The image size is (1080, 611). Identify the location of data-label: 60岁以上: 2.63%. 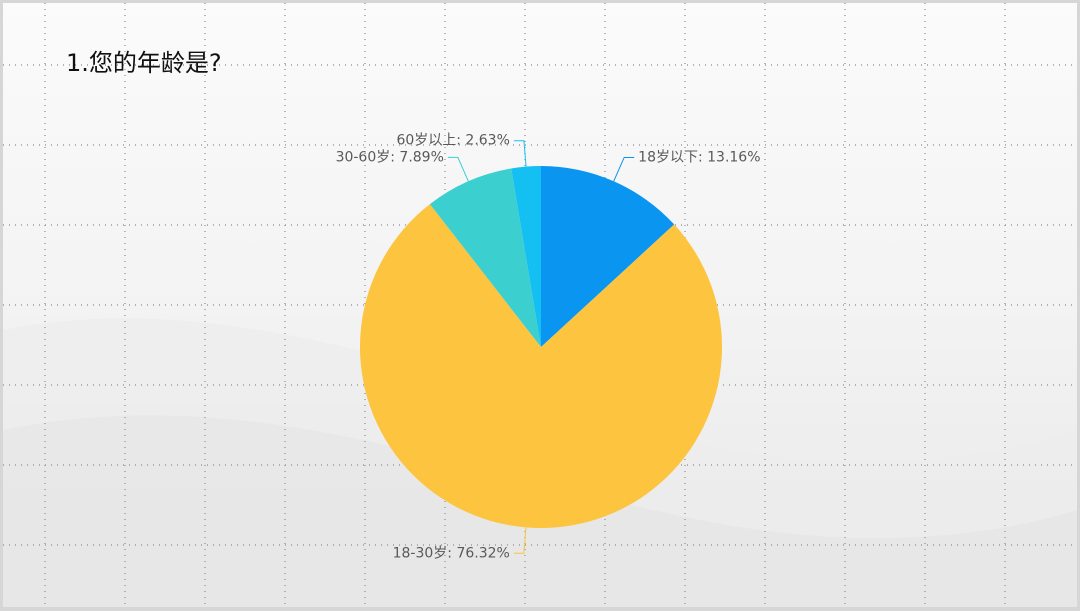
(452, 141).